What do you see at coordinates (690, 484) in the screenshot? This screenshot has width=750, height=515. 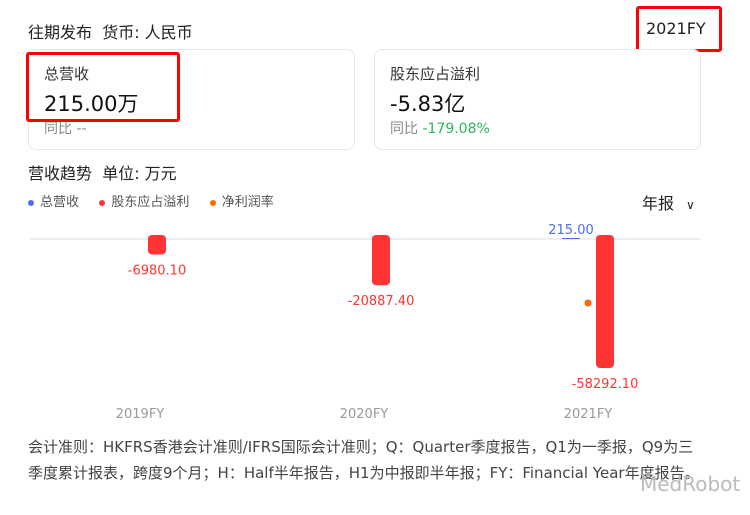 I see `watermark: MedRobot` at bounding box center [690, 484].